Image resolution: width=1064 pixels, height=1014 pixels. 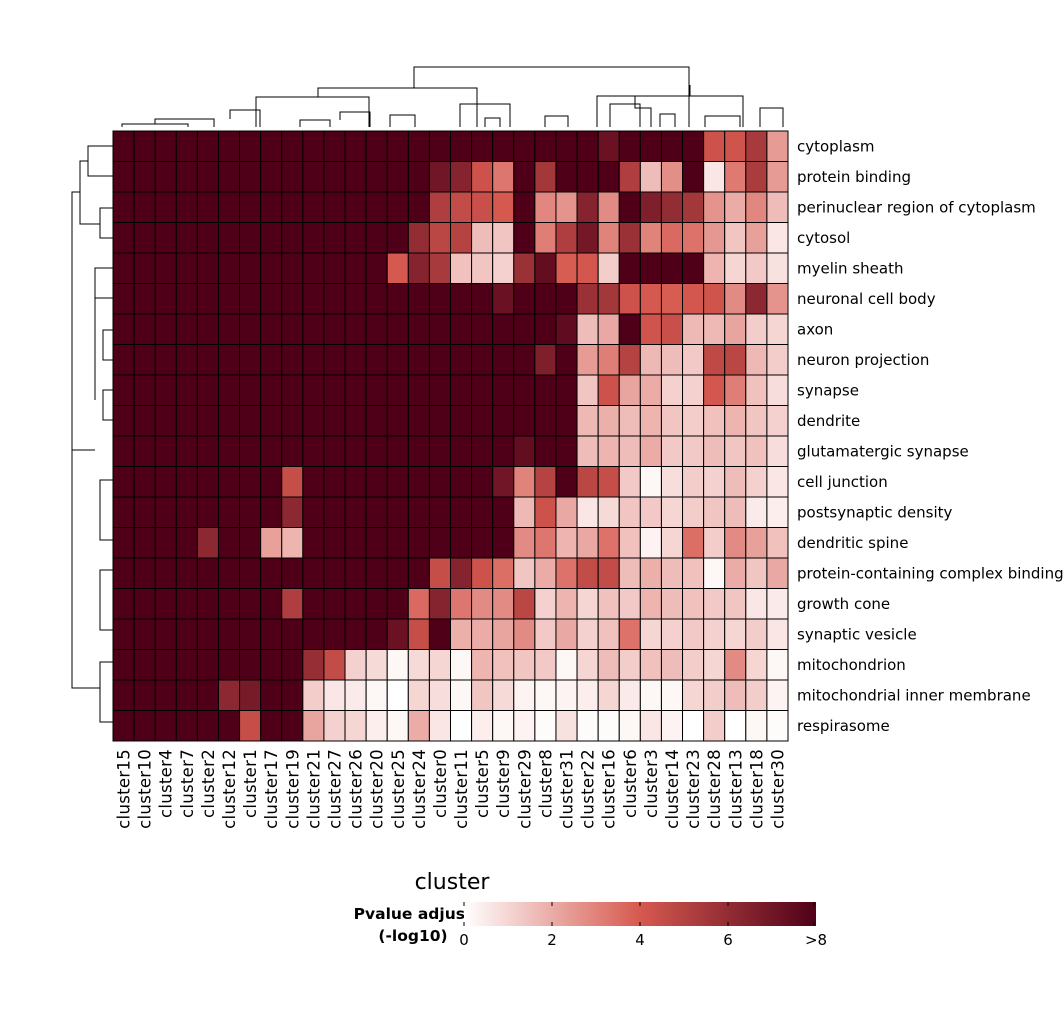 I want to click on row-label: protein-containing complex binding, so click(x=930, y=573).